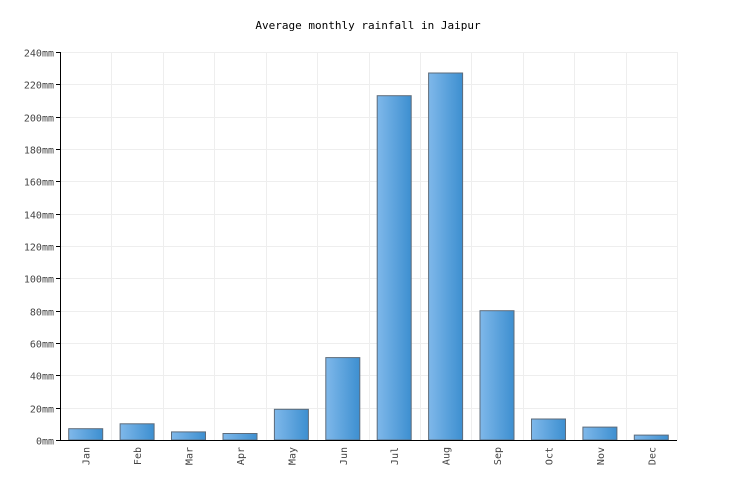  I want to click on bar-mar, so click(188, 436).